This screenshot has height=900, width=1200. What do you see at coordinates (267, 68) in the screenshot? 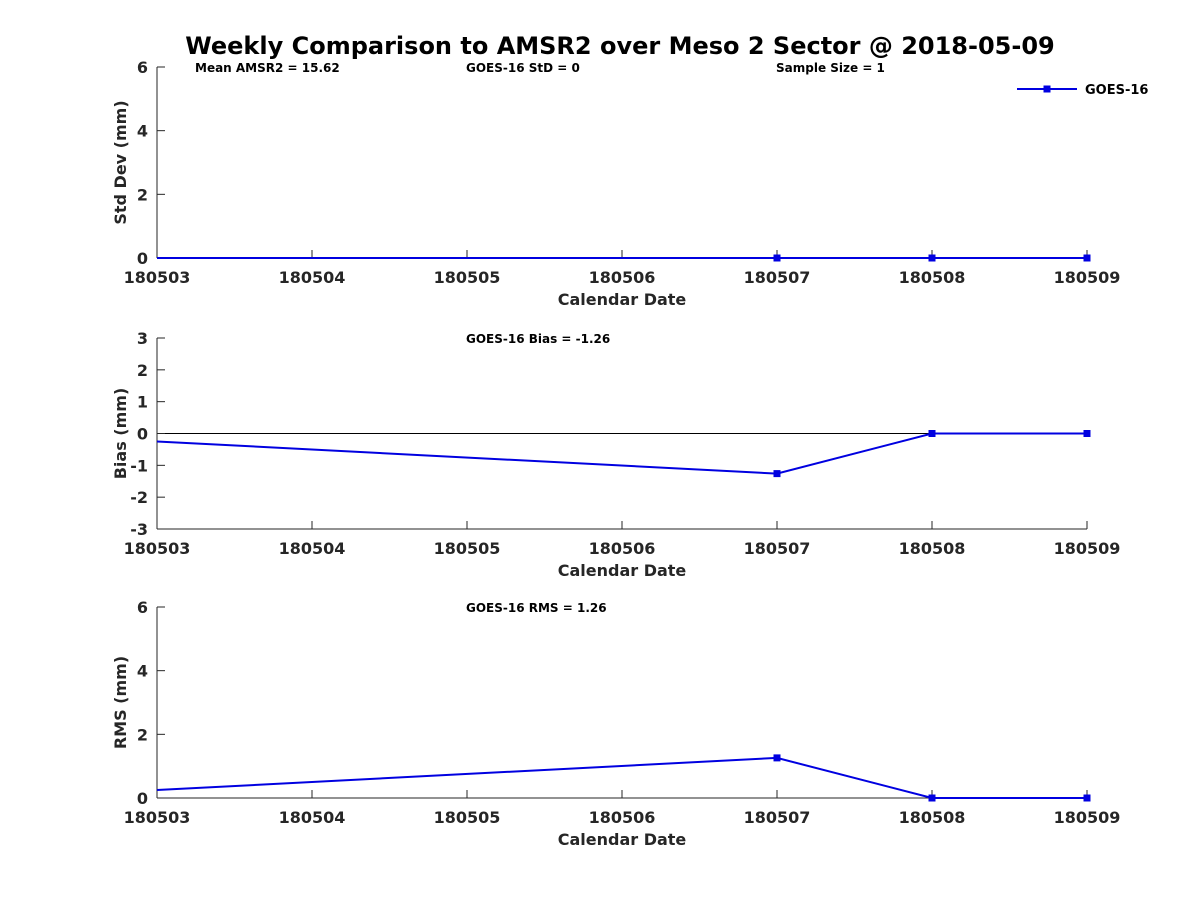
I see `stat-annotation: Mean AMSR2 = 15.62` at bounding box center [267, 68].